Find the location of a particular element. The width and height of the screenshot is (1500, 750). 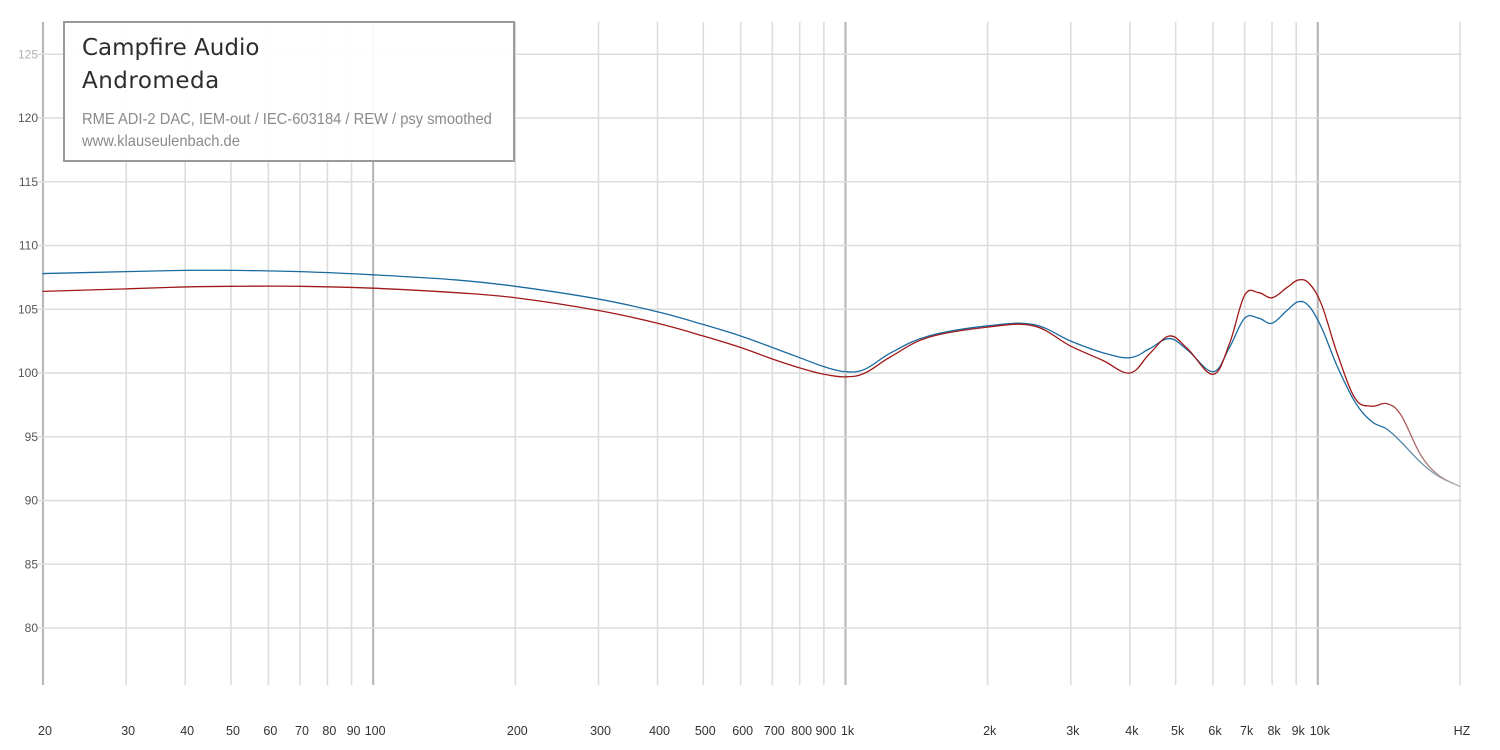

y-tick-label: 85 is located at coordinates (32, 564).